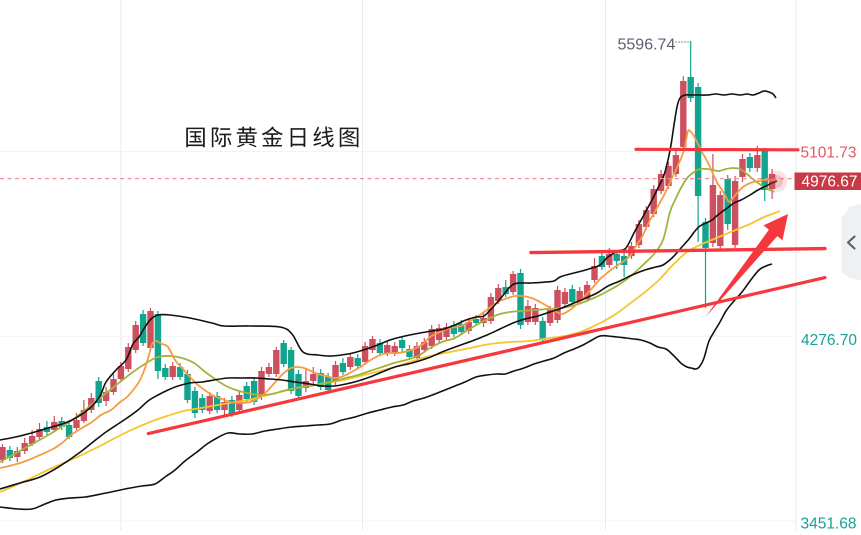 The width and height of the screenshot is (861, 535). What do you see at coordinates (829, 153) in the screenshot?
I see `svg-text: 5101.73` at bounding box center [829, 153].